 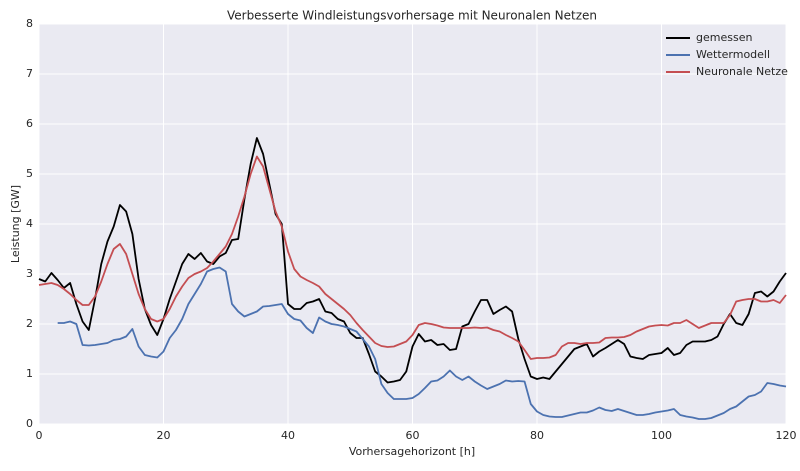 What do you see at coordinates (733, 54) in the screenshot?
I see `legend-label: Wettermodell` at bounding box center [733, 54].